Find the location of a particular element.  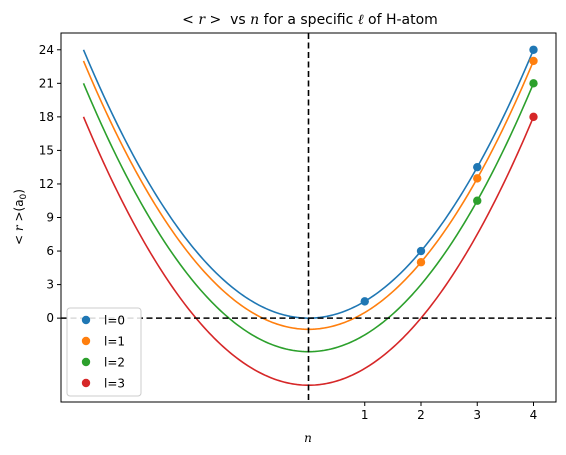

x-axis-label: n is located at coordinates (308, 438).